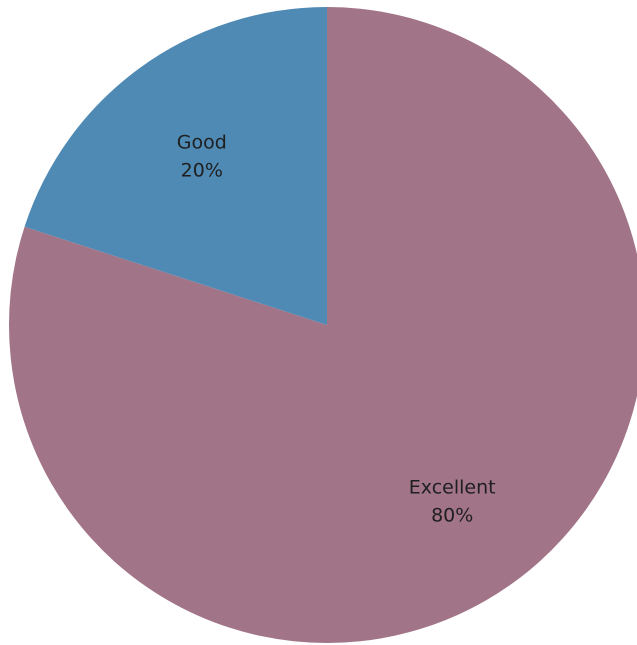 The width and height of the screenshot is (637, 645). What do you see at coordinates (452, 487) in the screenshot?
I see `pie-slice-label-excellent: Excellent` at bounding box center [452, 487].